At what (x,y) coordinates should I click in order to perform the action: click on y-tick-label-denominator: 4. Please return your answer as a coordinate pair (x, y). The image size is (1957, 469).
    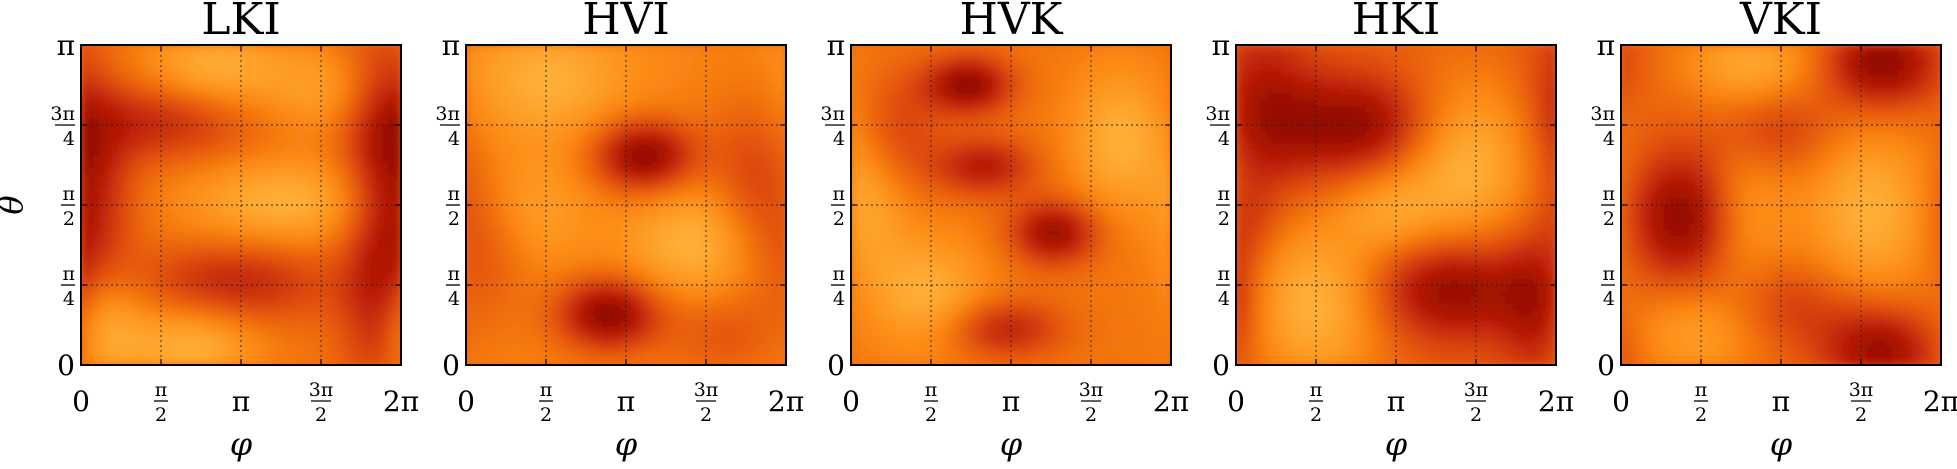
    Looking at the image, I should click on (69, 299).